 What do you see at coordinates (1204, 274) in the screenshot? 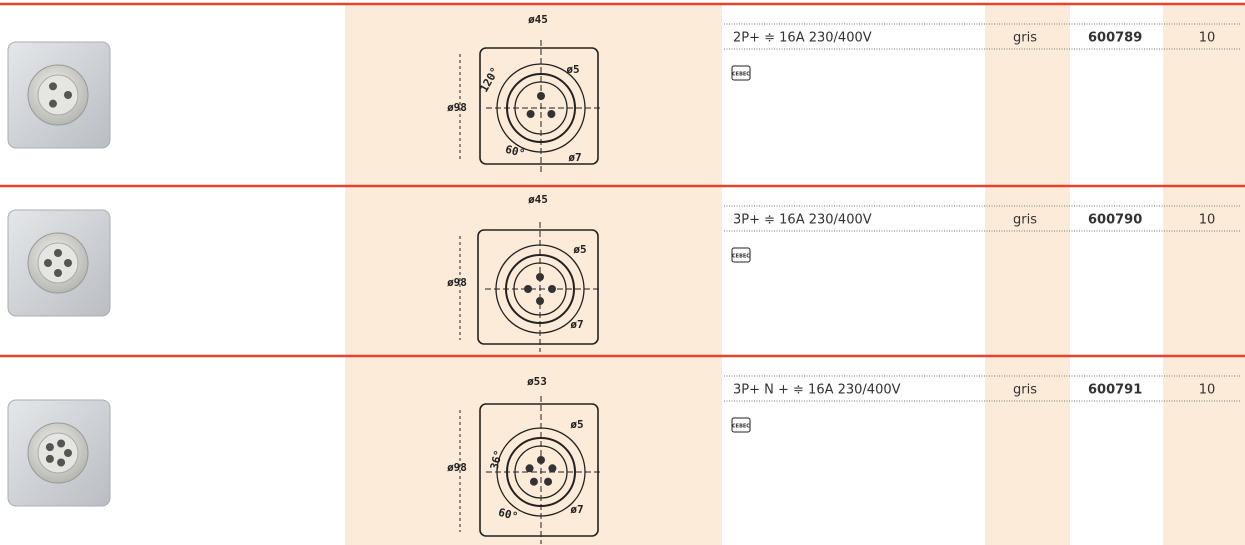
I see `qty-column` at bounding box center [1204, 274].